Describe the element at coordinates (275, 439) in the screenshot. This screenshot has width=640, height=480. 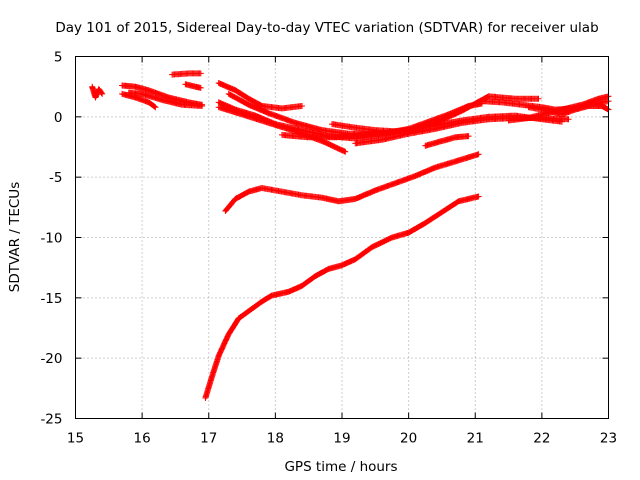
I see `x-tick-label: 18` at that location.